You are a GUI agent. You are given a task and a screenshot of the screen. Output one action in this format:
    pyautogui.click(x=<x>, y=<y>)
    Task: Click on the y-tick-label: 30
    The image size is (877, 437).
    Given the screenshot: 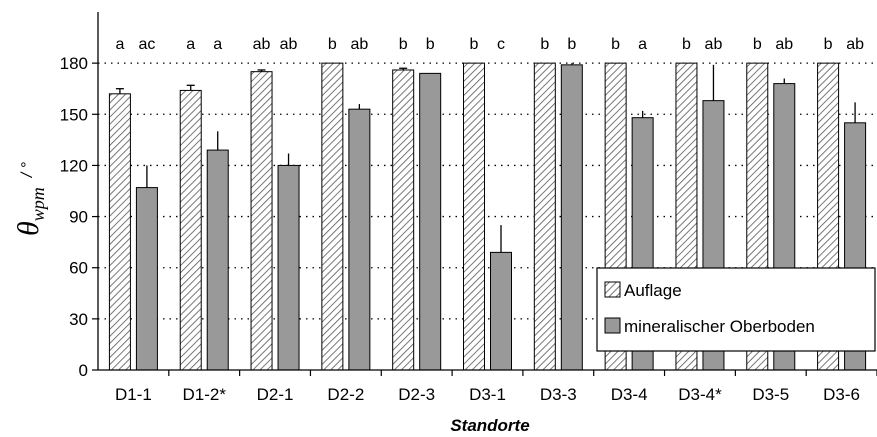 What is the action you would take?
    pyautogui.click(x=78, y=319)
    